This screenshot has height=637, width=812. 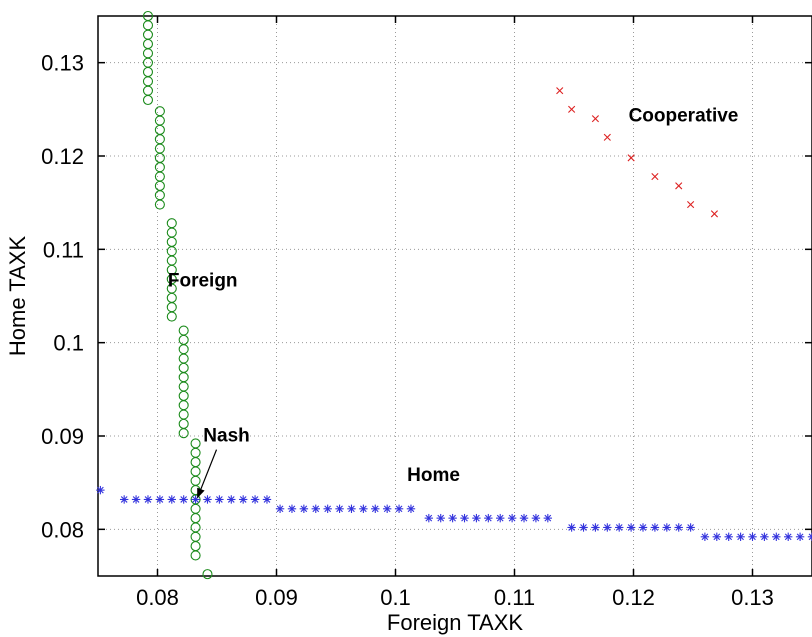 What do you see at coordinates (226, 436) in the screenshot?
I see `annotation-nash: Nash` at bounding box center [226, 436].